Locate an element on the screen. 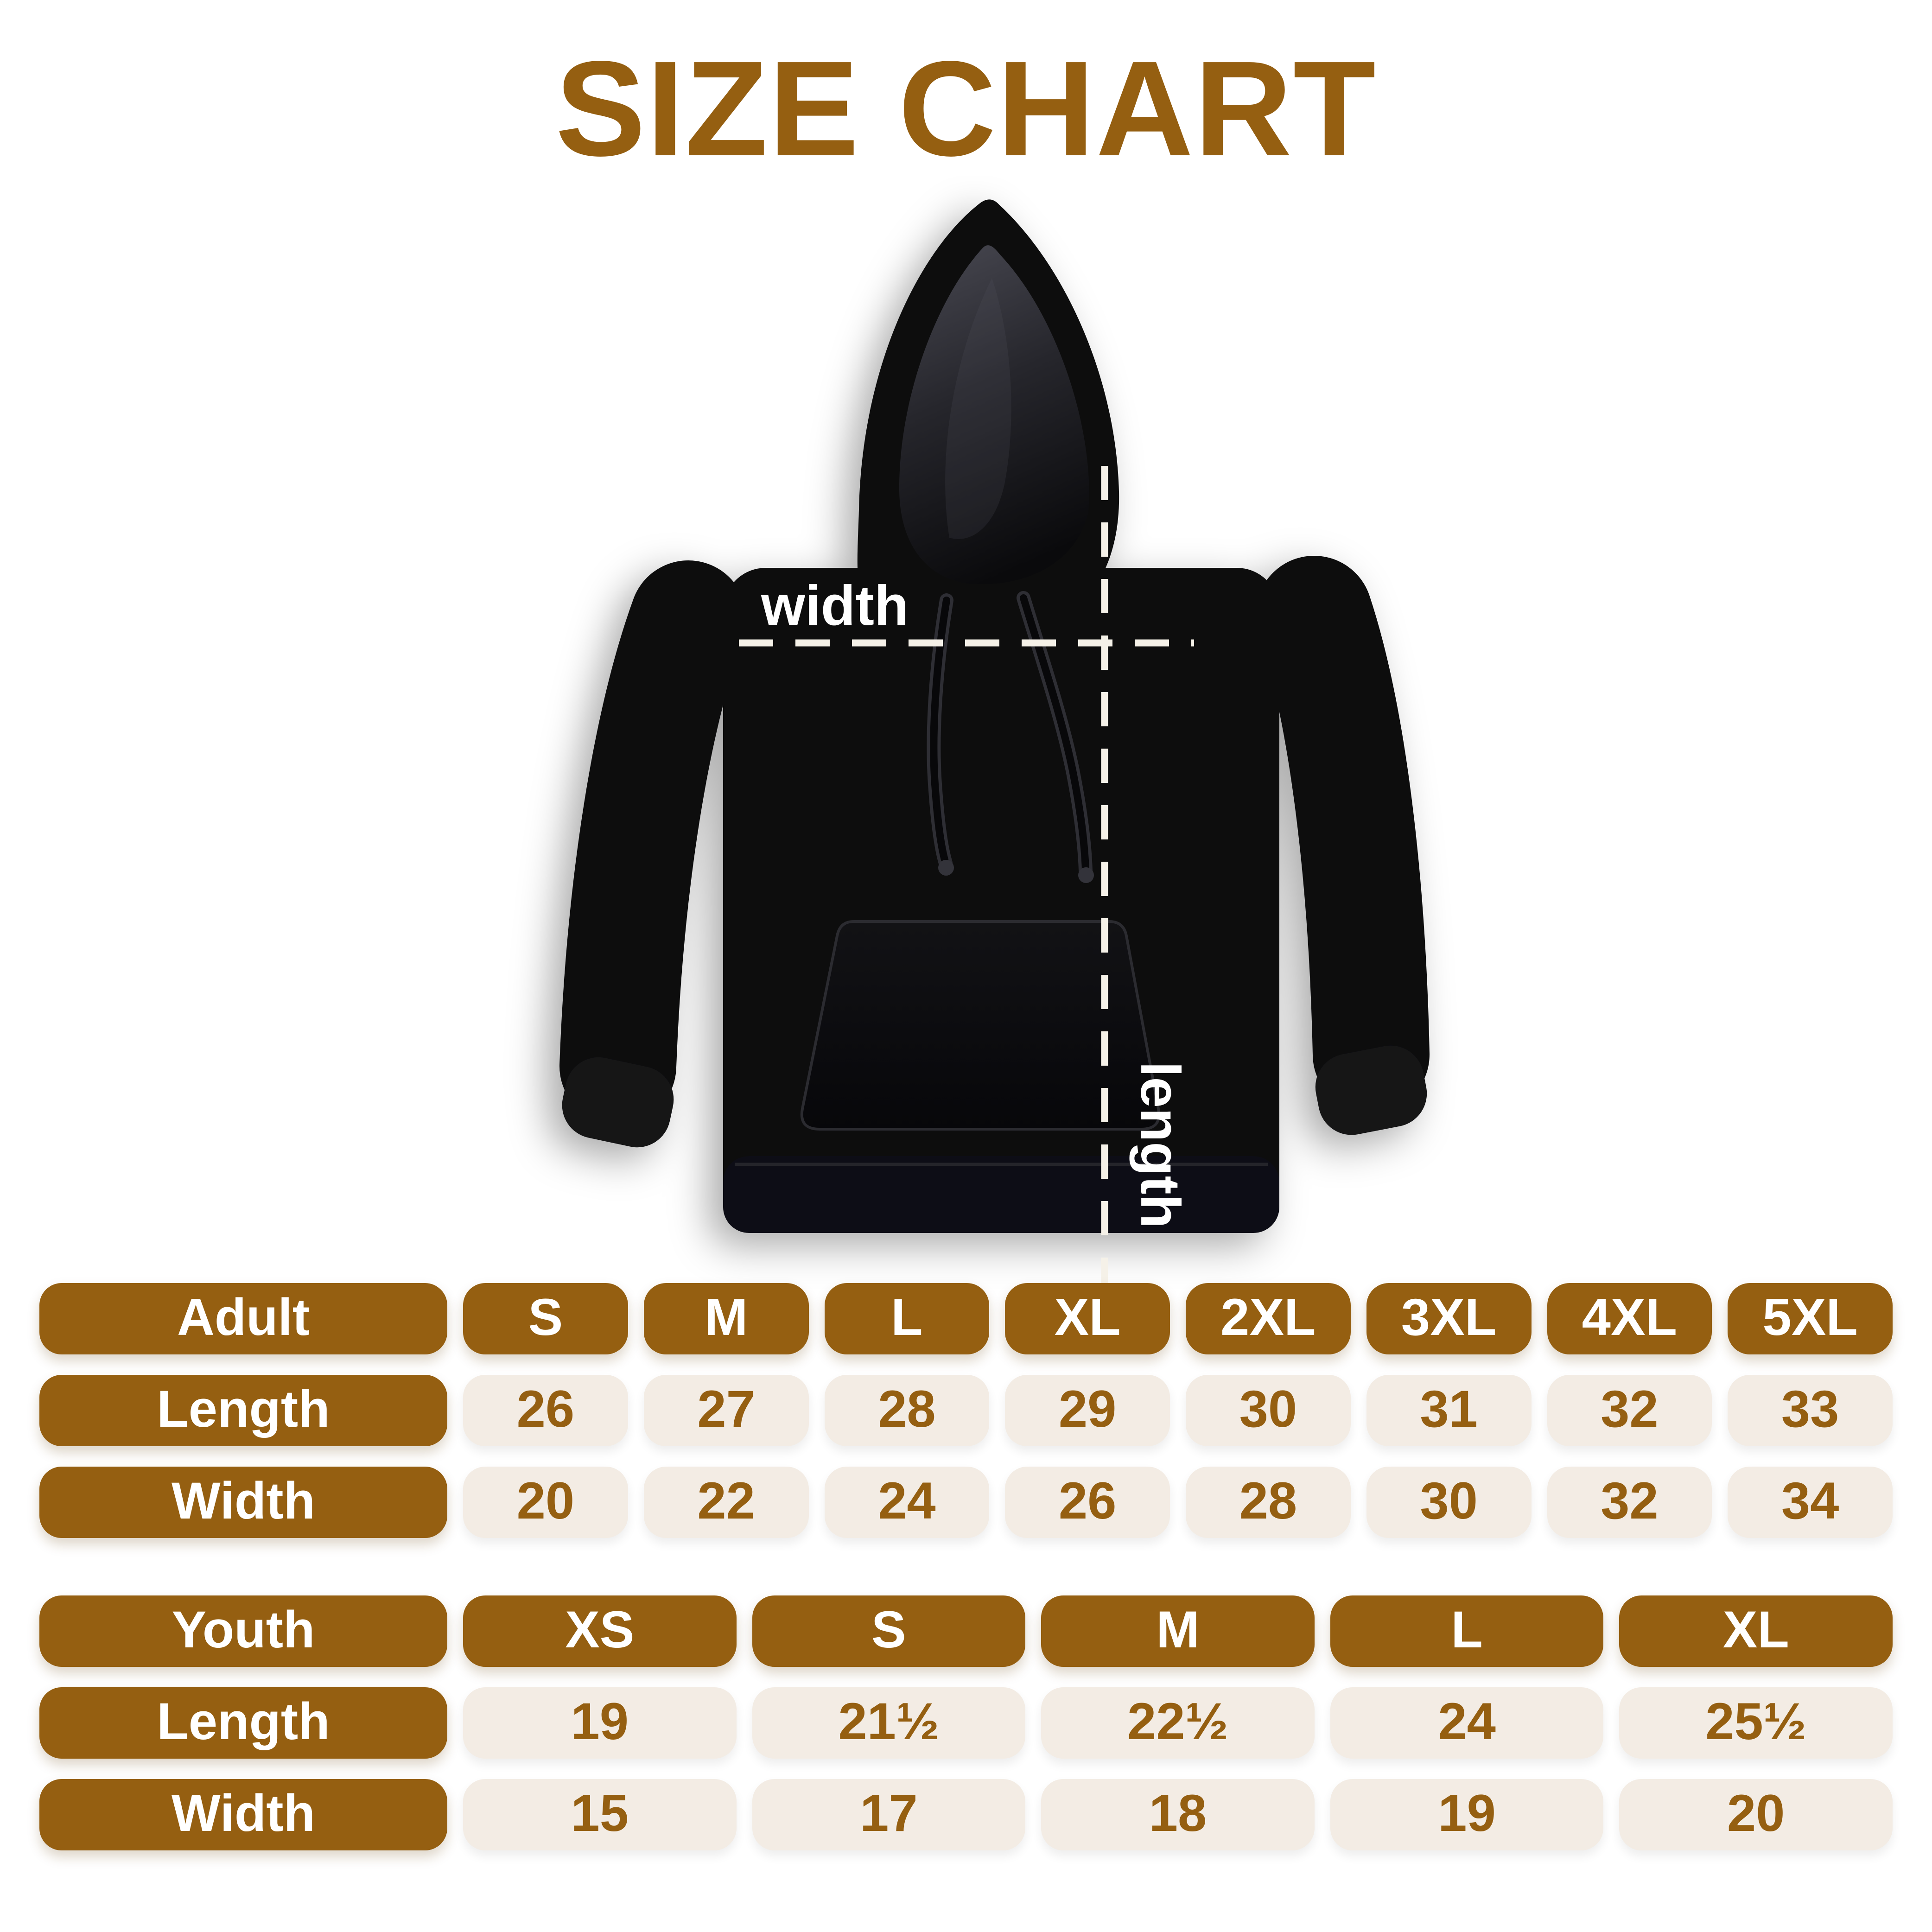  hood-lining-sheen is located at coordinates (978, 408).